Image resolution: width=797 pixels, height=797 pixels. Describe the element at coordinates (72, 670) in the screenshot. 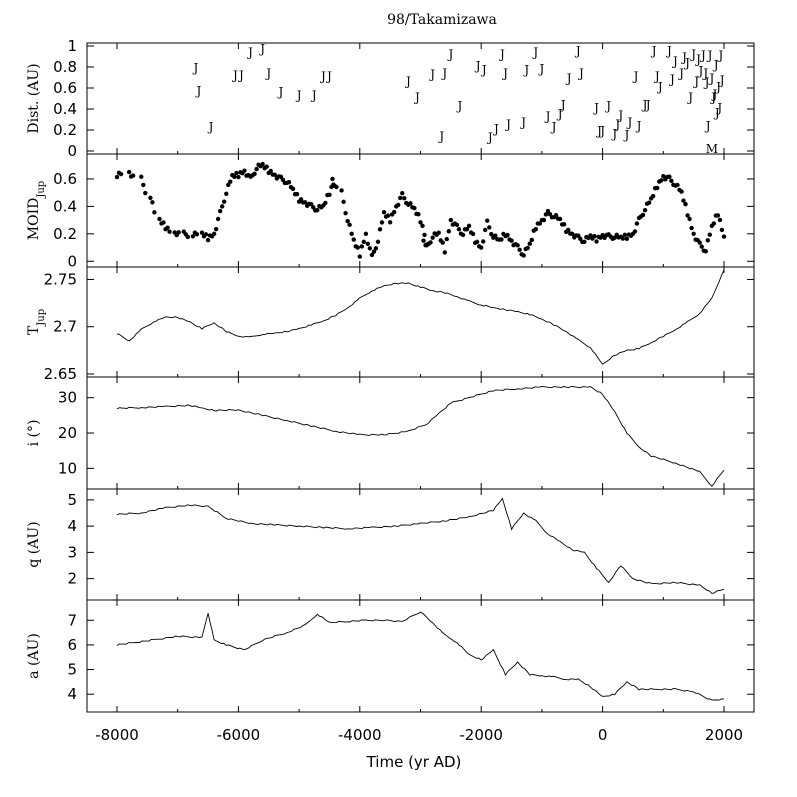

I see `y-tick-label-a: 5` at that location.